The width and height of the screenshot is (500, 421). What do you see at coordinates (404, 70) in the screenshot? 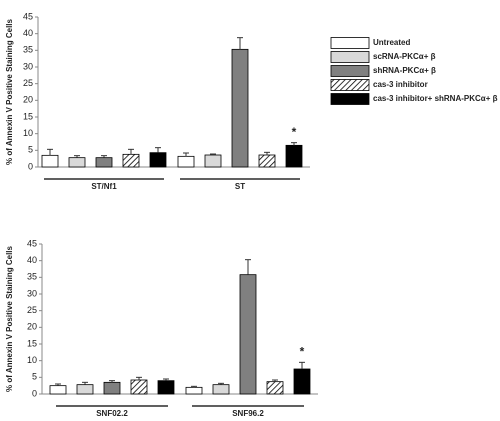
I see `legend-label: shRNA-PKCα+ β` at bounding box center [404, 70].